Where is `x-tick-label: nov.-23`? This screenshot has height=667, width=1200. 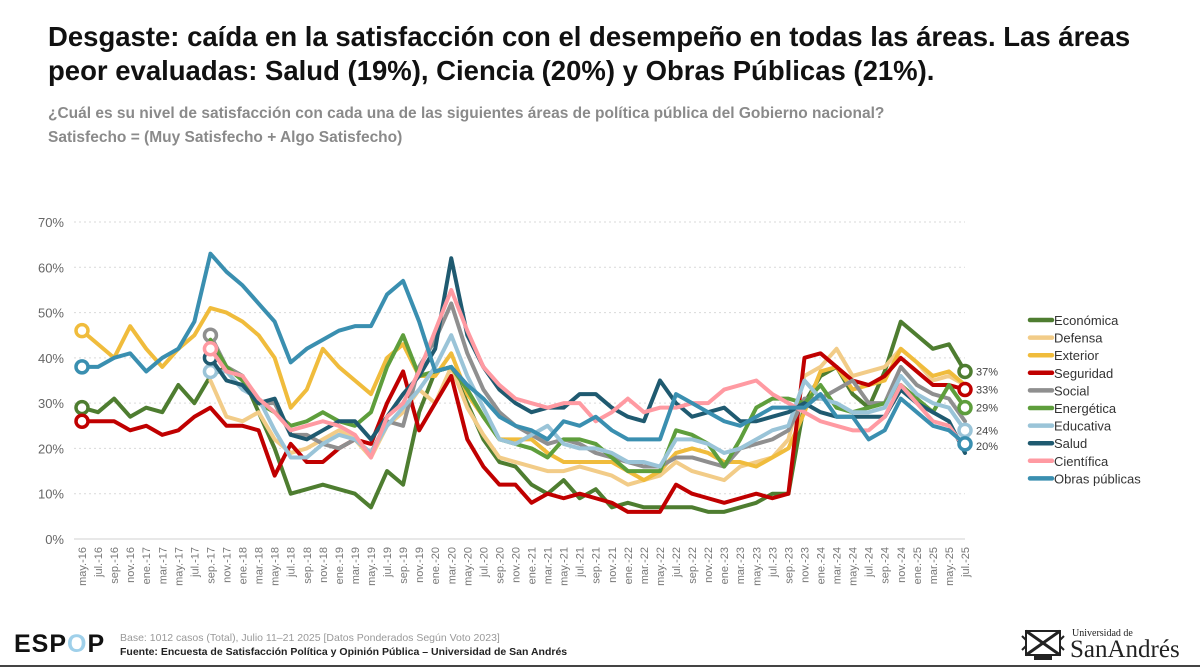 x-tick-label: nov.-23 is located at coordinates (805, 565).